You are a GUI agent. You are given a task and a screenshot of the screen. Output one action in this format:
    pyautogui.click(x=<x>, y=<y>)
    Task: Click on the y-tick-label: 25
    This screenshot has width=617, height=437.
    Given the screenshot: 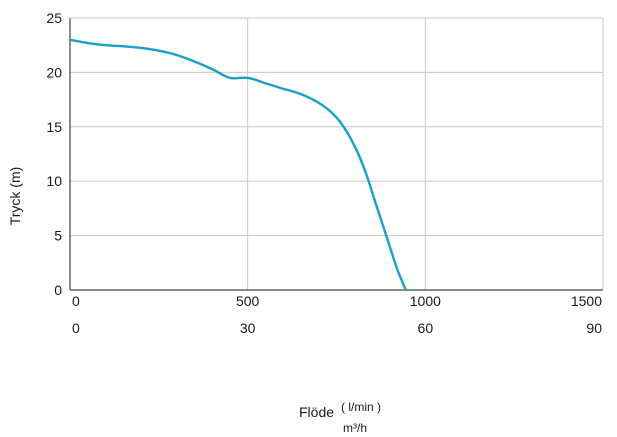 What is the action you would take?
    pyautogui.click(x=54, y=18)
    